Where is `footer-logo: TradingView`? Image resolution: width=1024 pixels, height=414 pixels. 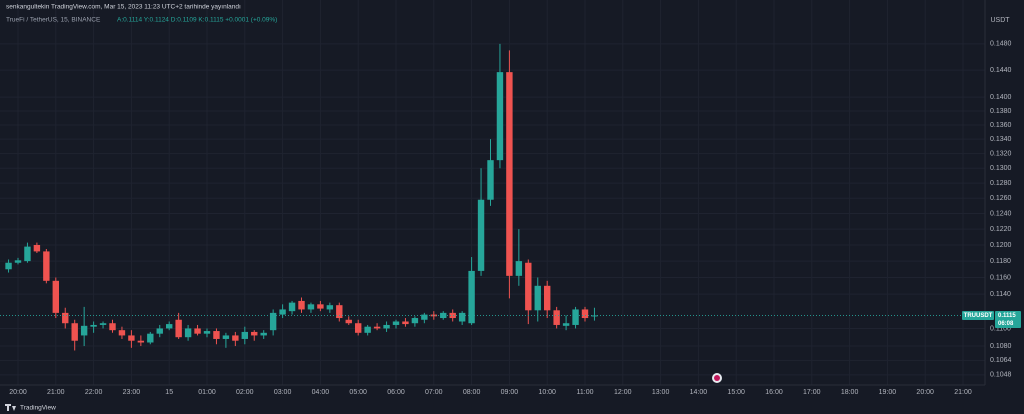 footer-logo: TradingView is located at coordinates (30, 408).